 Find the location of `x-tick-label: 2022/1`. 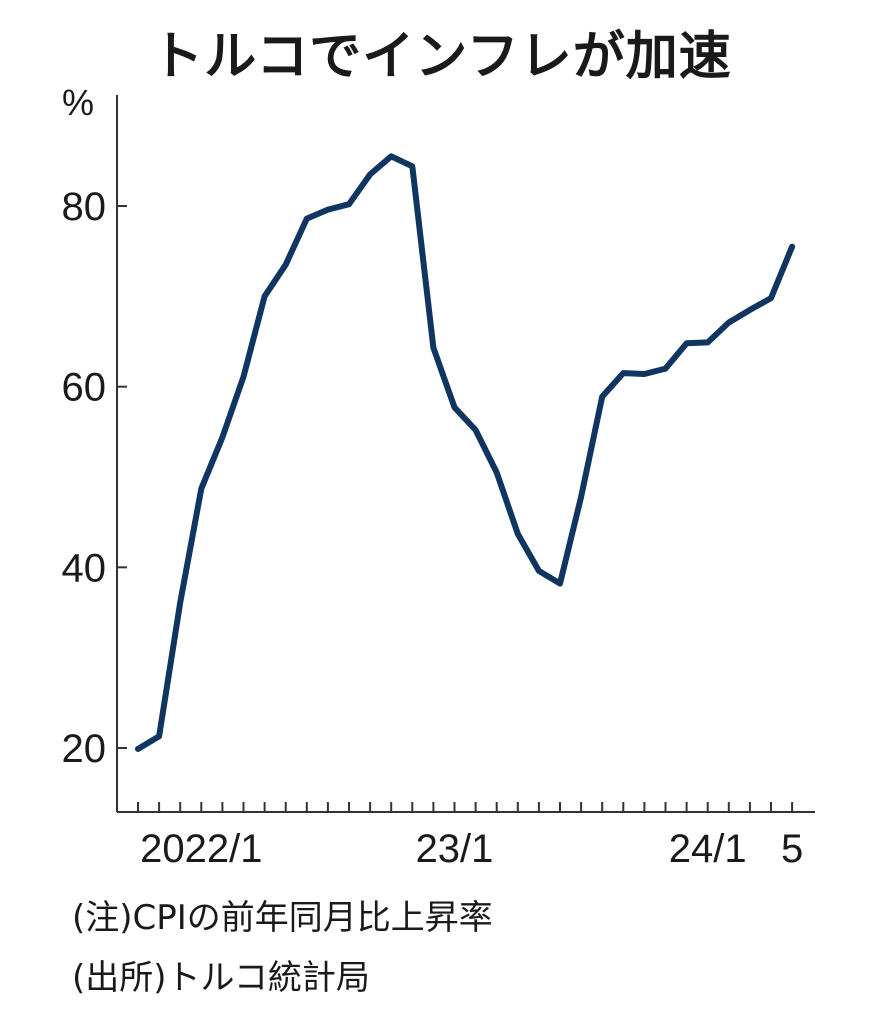

x-tick-label: 2022/1 is located at coordinates (201, 849).